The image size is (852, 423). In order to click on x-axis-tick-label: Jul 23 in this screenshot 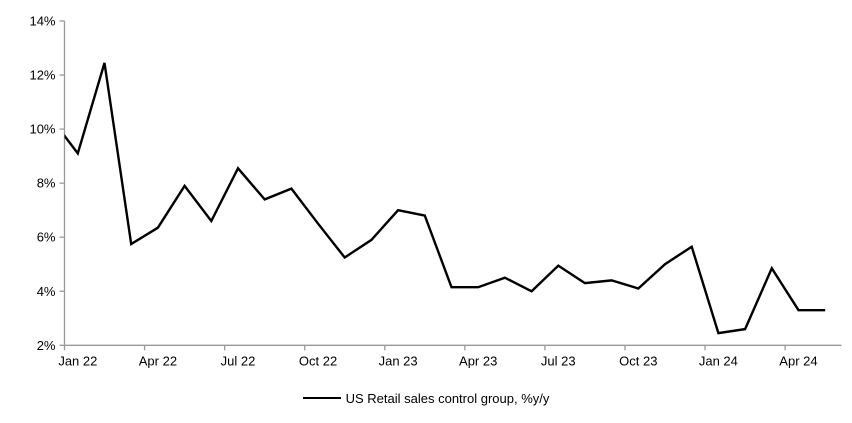, I will do `click(558, 360)`.